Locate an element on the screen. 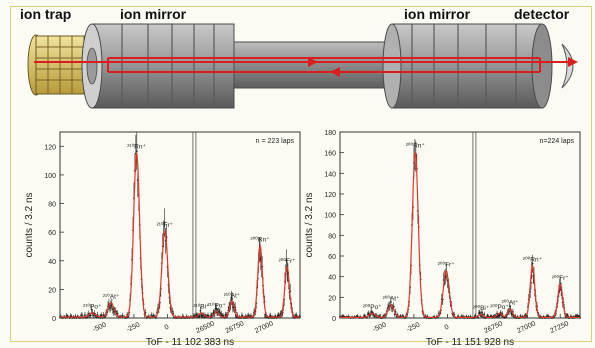 The width and height of the screenshot is (595, 348). peak-label: ²⁰⁰Po⁺ is located at coordinates (499, 307).